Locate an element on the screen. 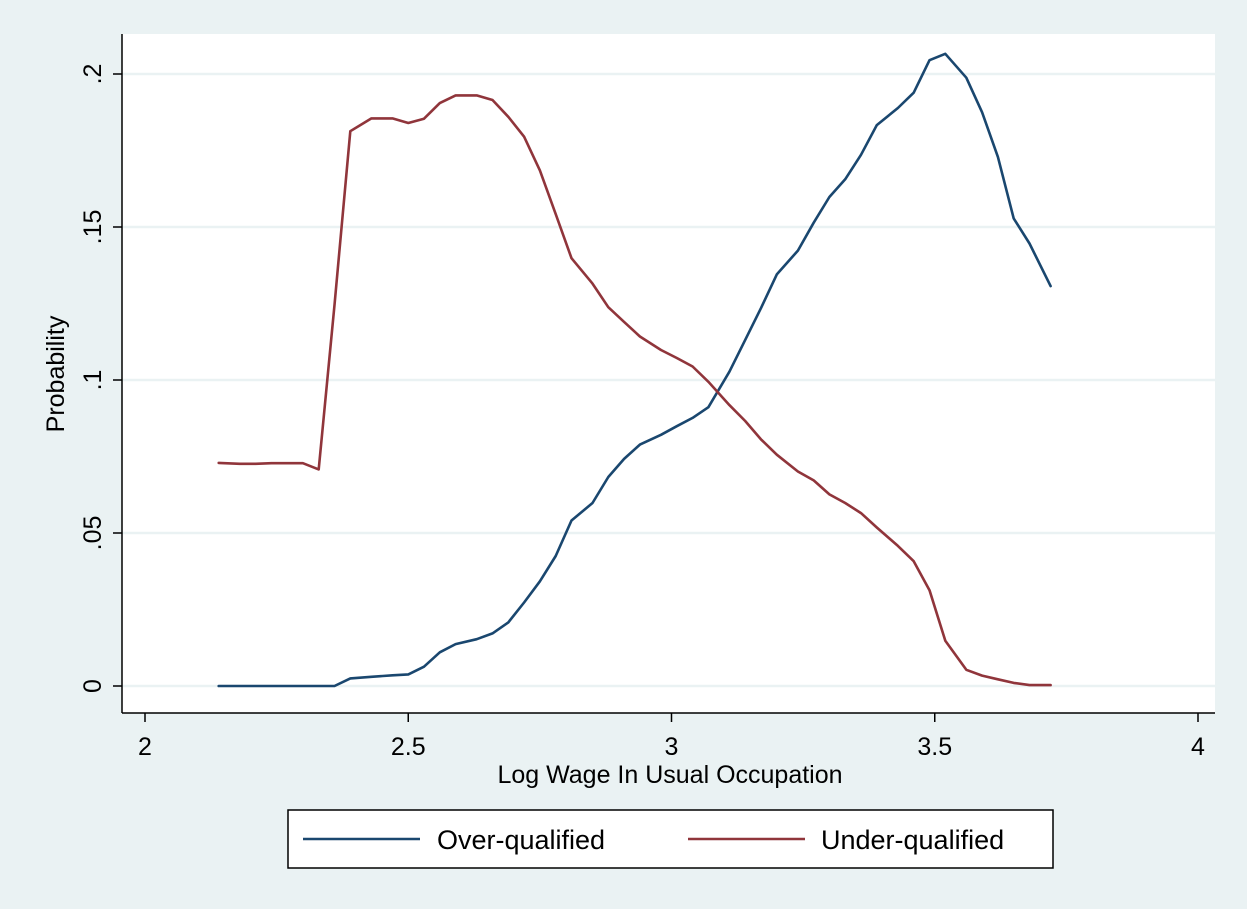 The width and height of the screenshot is (1247, 909). x-axis-ticks: 2 2.5 3 3.5 4 is located at coordinates (671, 737).